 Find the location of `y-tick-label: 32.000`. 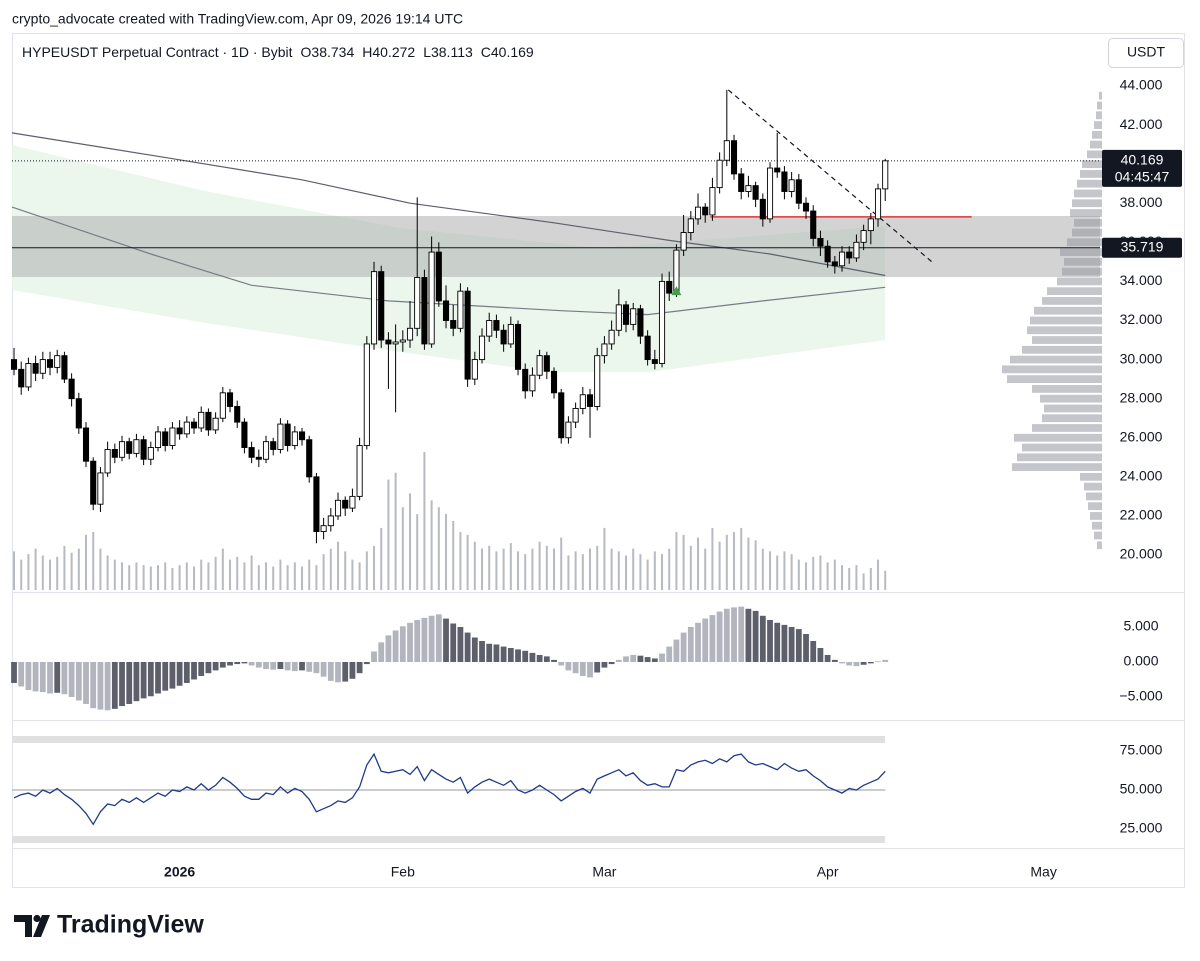

y-tick-label: 32.000 is located at coordinates (1141, 319).